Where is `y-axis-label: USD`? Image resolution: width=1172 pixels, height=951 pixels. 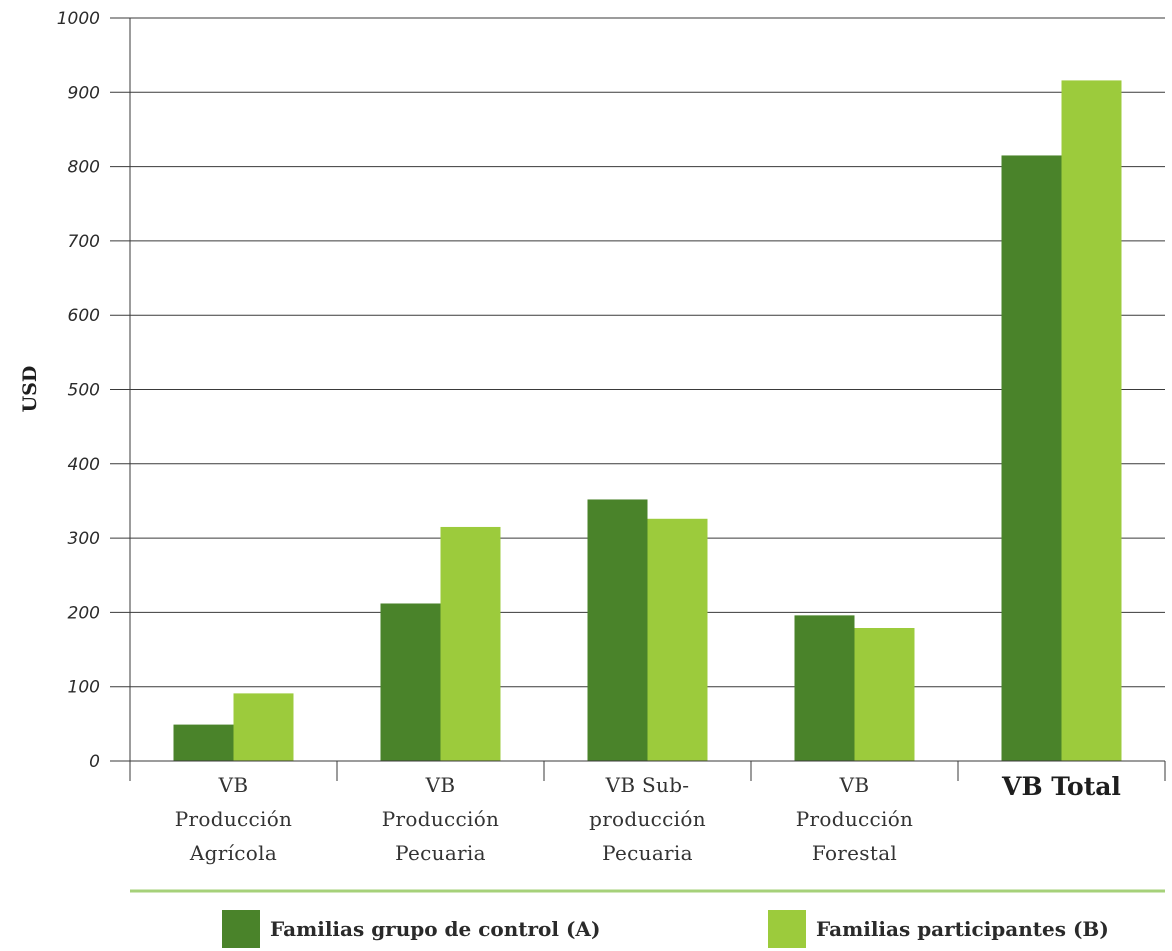
y-axis-label: USD is located at coordinates (30, 389).